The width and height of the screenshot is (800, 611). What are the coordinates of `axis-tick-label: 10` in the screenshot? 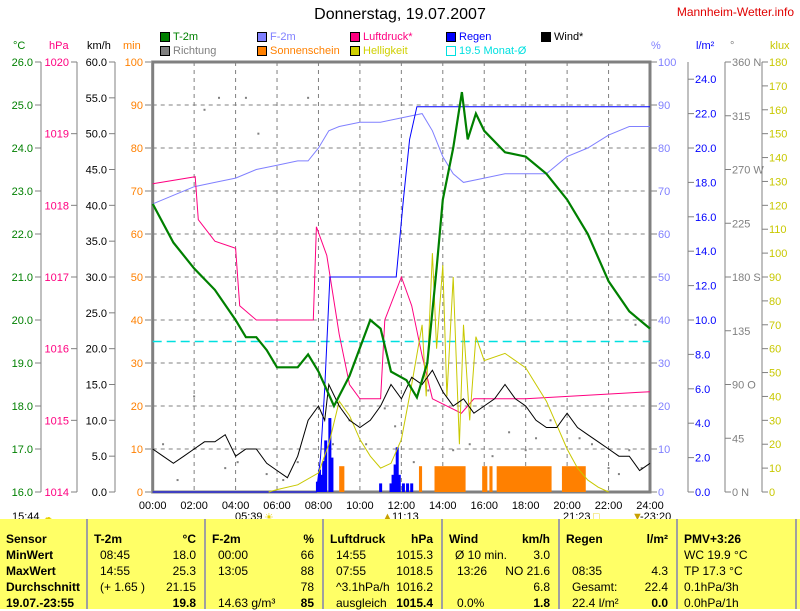 It's located at (664, 450).